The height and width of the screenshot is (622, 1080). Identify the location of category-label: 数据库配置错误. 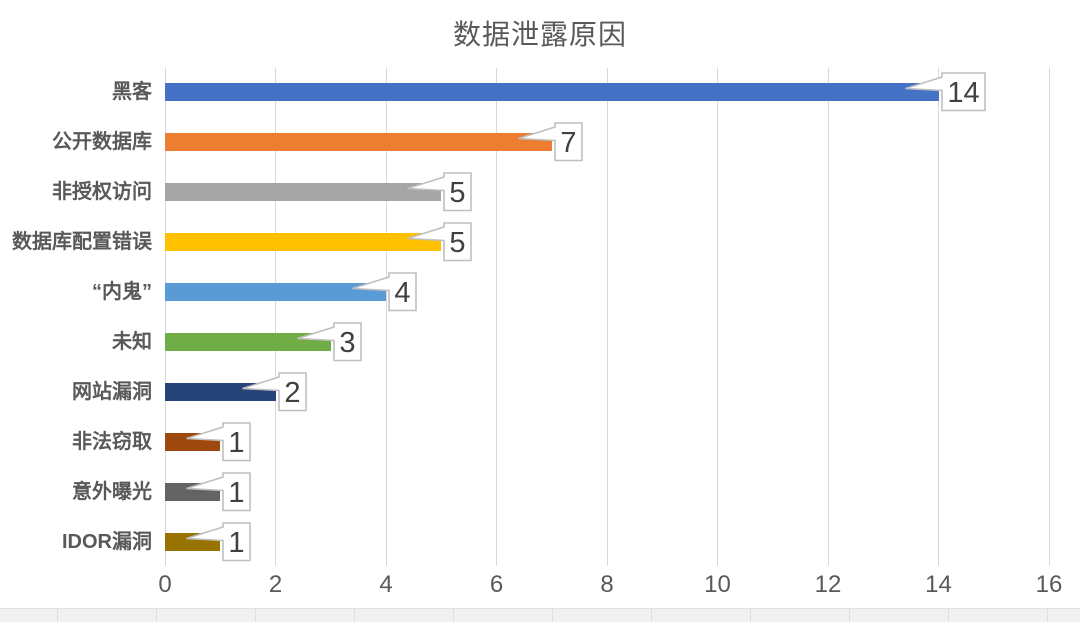
(82, 241).